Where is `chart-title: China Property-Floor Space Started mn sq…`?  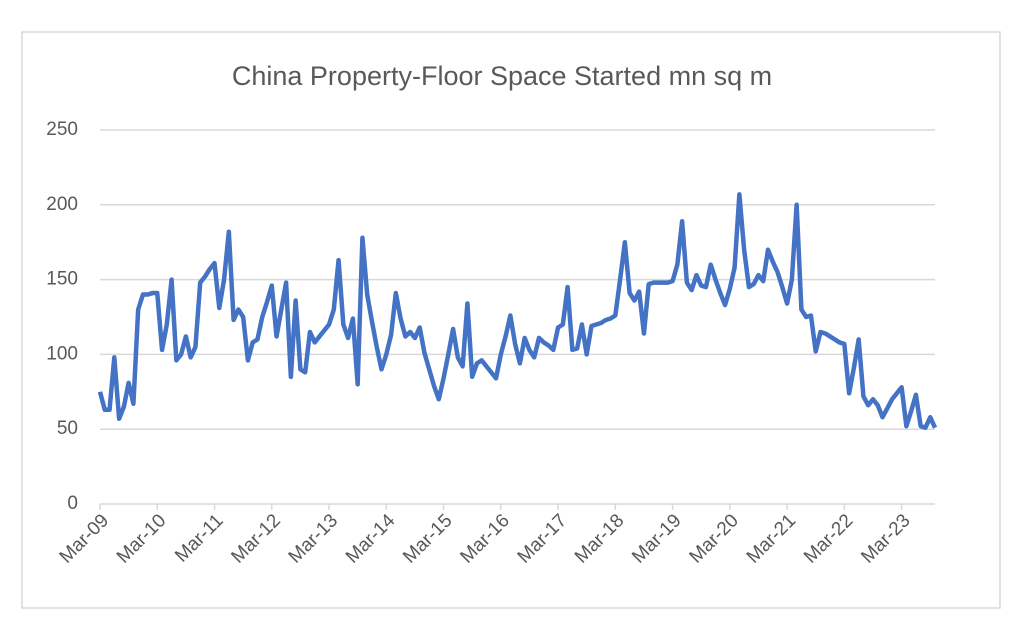 chart-title: China Property-Floor Space Started mn sq… is located at coordinates (502, 76).